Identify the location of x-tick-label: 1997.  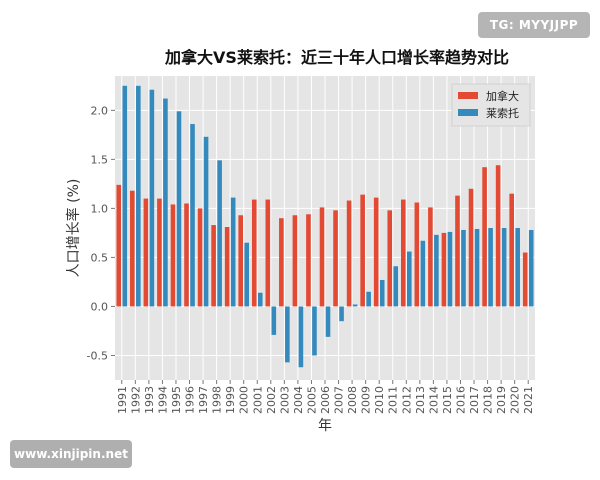
(203, 400).